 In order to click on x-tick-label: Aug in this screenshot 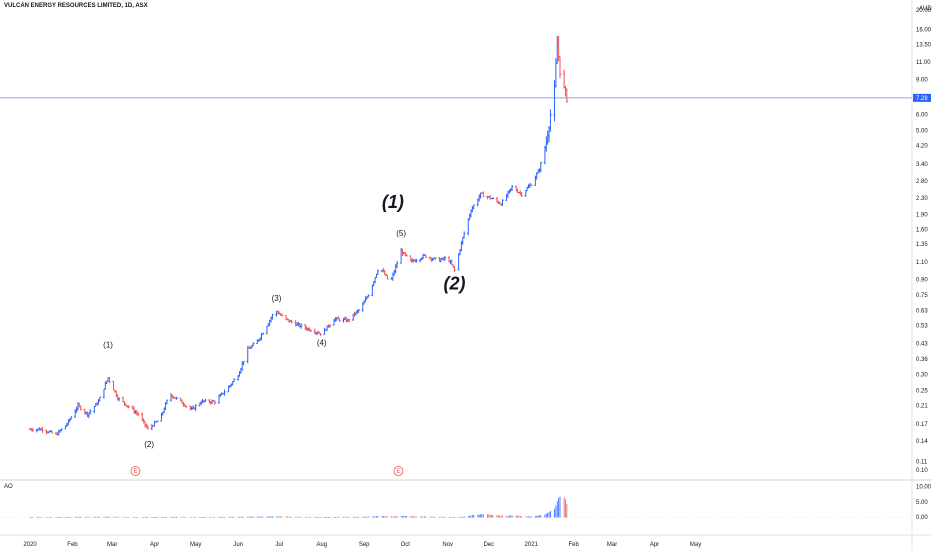, I will do `click(321, 545)`.